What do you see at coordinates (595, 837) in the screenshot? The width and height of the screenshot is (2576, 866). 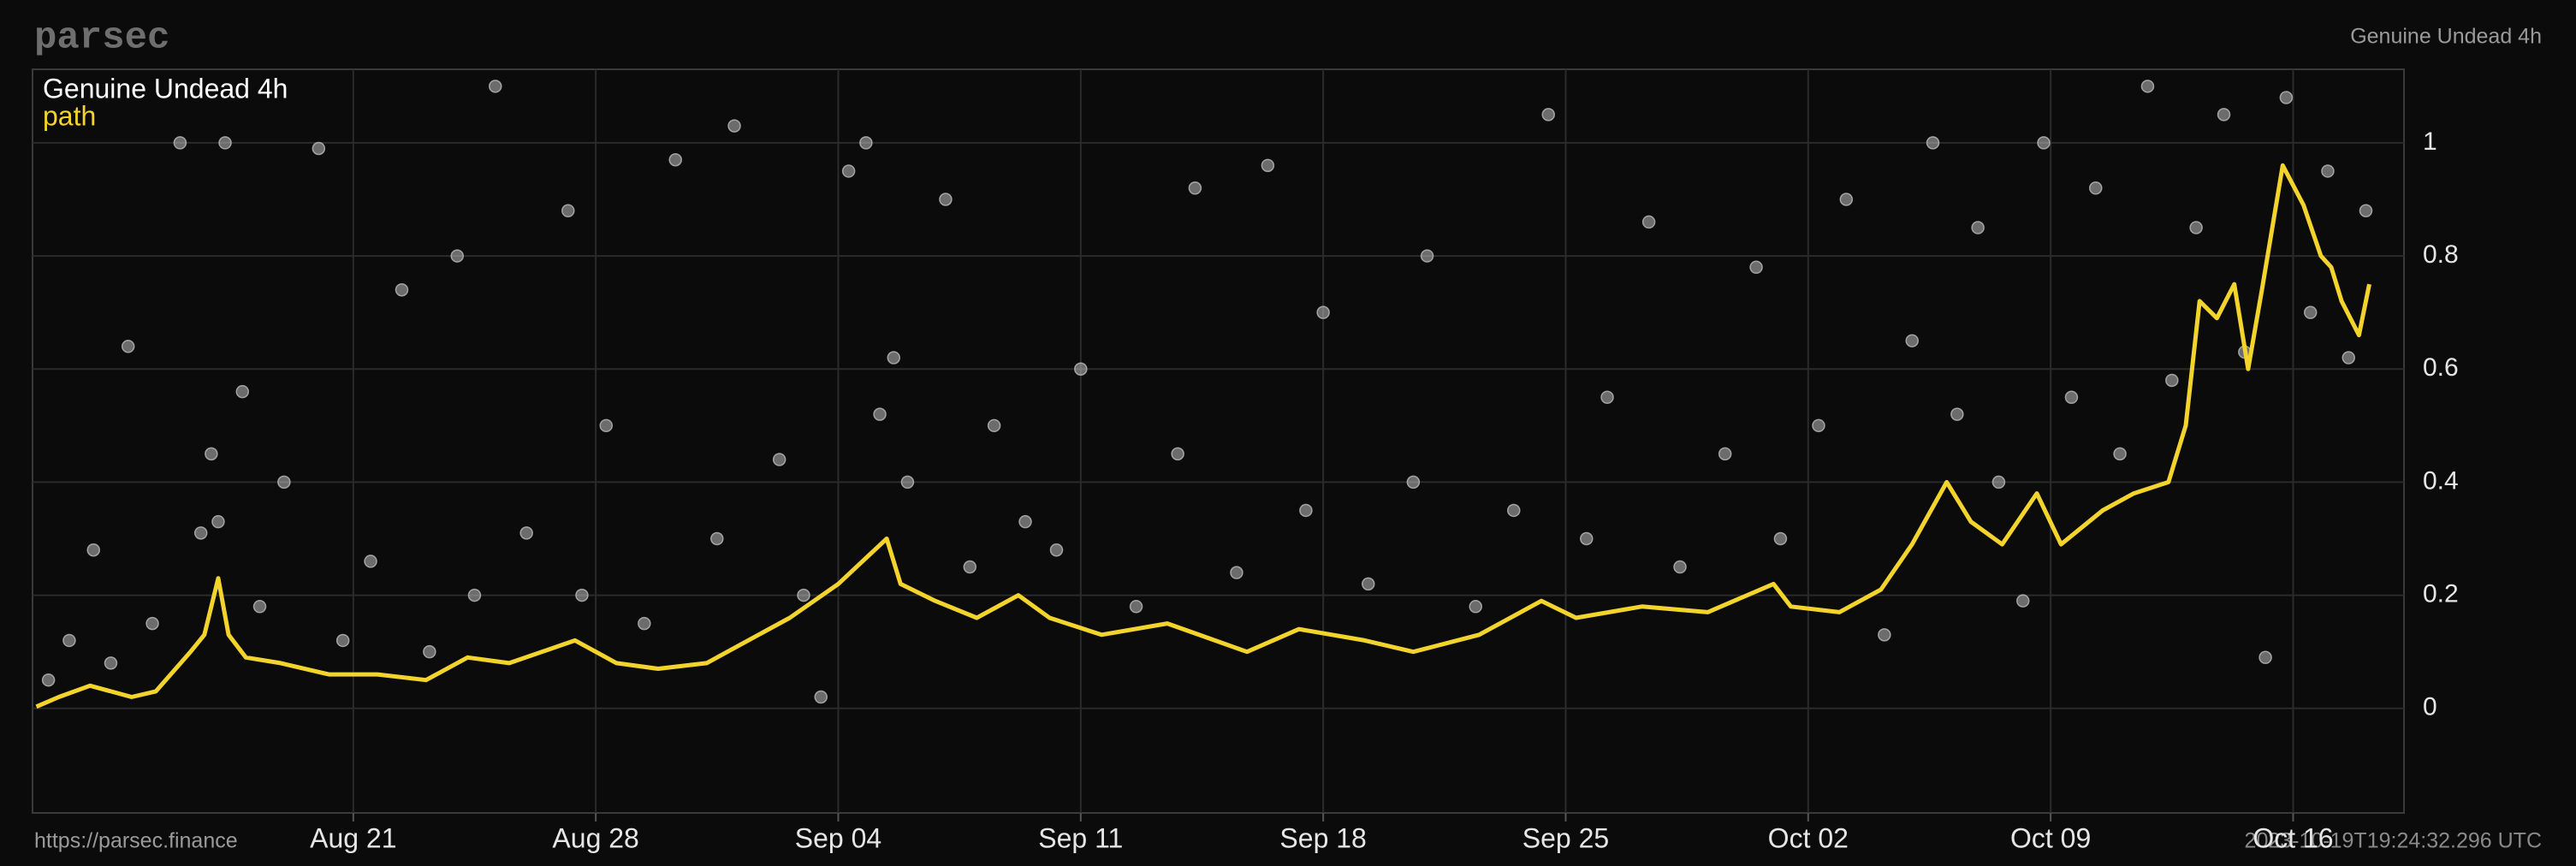 I see `x-tick-label: Aug 28` at bounding box center [595, 837].